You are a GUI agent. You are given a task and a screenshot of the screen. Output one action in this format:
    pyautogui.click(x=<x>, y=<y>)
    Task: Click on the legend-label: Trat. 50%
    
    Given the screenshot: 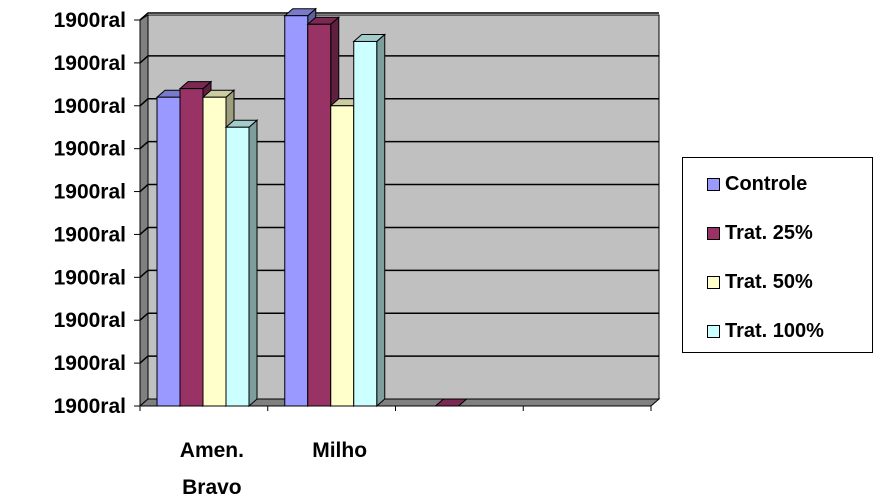 What is the action you would take?
    pyautogui.click(x=769, y=281)
    